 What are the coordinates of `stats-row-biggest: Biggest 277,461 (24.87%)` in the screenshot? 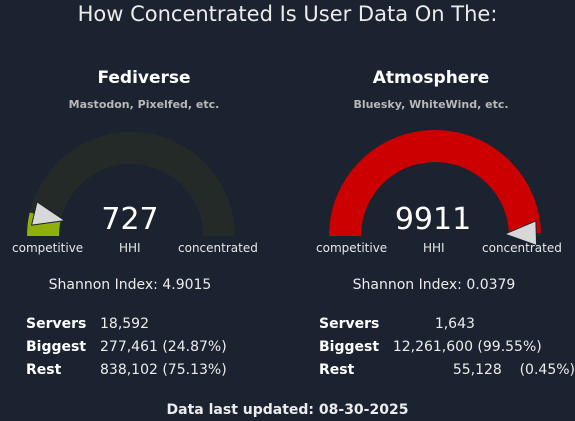 It's located at (126, 346).